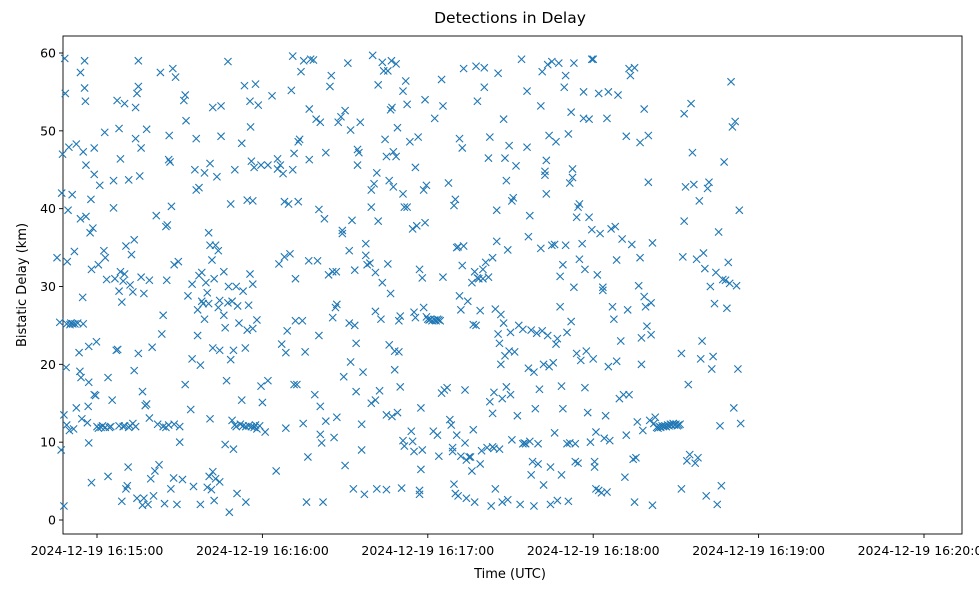  Describe the element at coordinates (22, 285) in the screenshot. I see `y-axis-label: Bistatic Delay (km)` at that location.